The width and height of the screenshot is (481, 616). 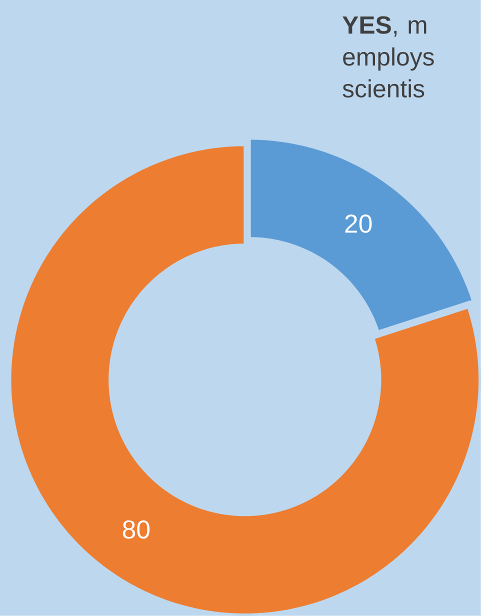 I want to click on data-label: 80, so click(x=136, y=529).